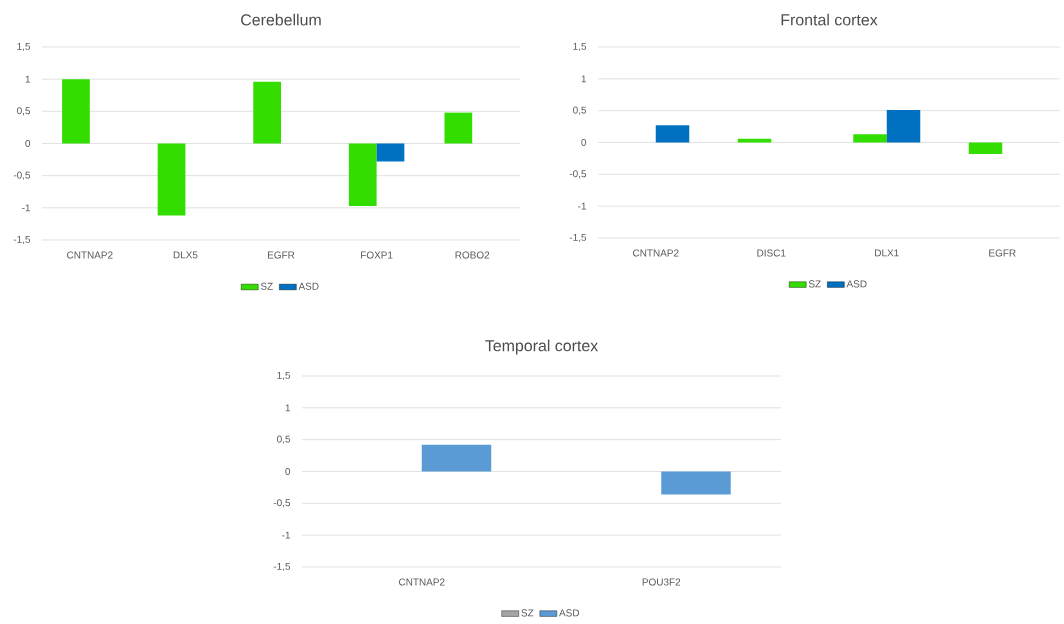 The height and width of the screenshot is (624, 1064). Describe the element at coordinates (829, 19) in the screenshot. I see `chart-title: Frontal cortex` at that location.